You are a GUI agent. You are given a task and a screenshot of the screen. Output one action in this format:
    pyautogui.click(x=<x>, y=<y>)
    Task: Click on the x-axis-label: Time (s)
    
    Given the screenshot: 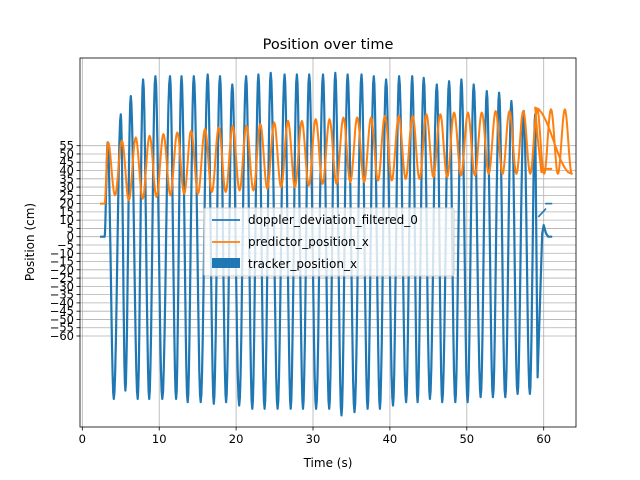 What is the action you would take?
    pyautogui.click(x=328, y=463)
    